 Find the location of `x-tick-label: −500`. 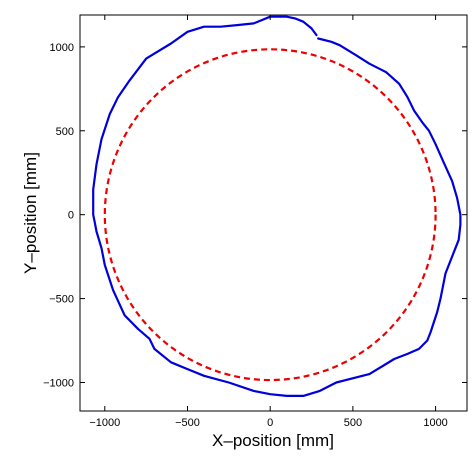

x-tick-label: −500 is located at coordinates (187, 423).